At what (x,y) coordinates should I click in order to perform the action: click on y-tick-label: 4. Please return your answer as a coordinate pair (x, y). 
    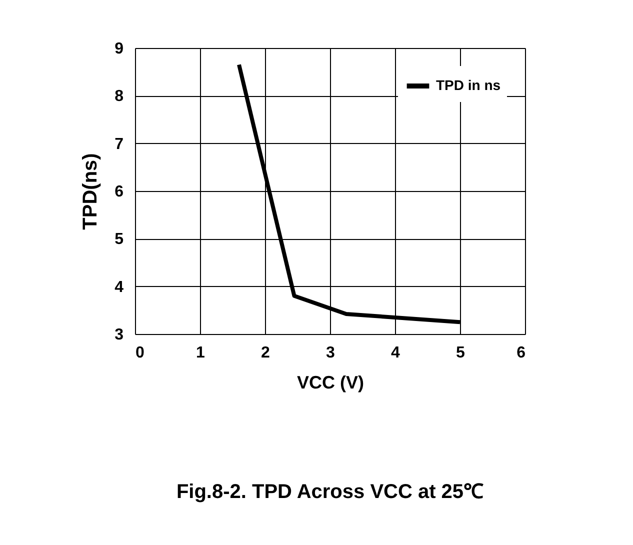
    Looking at the image, I should click on (119, 287).